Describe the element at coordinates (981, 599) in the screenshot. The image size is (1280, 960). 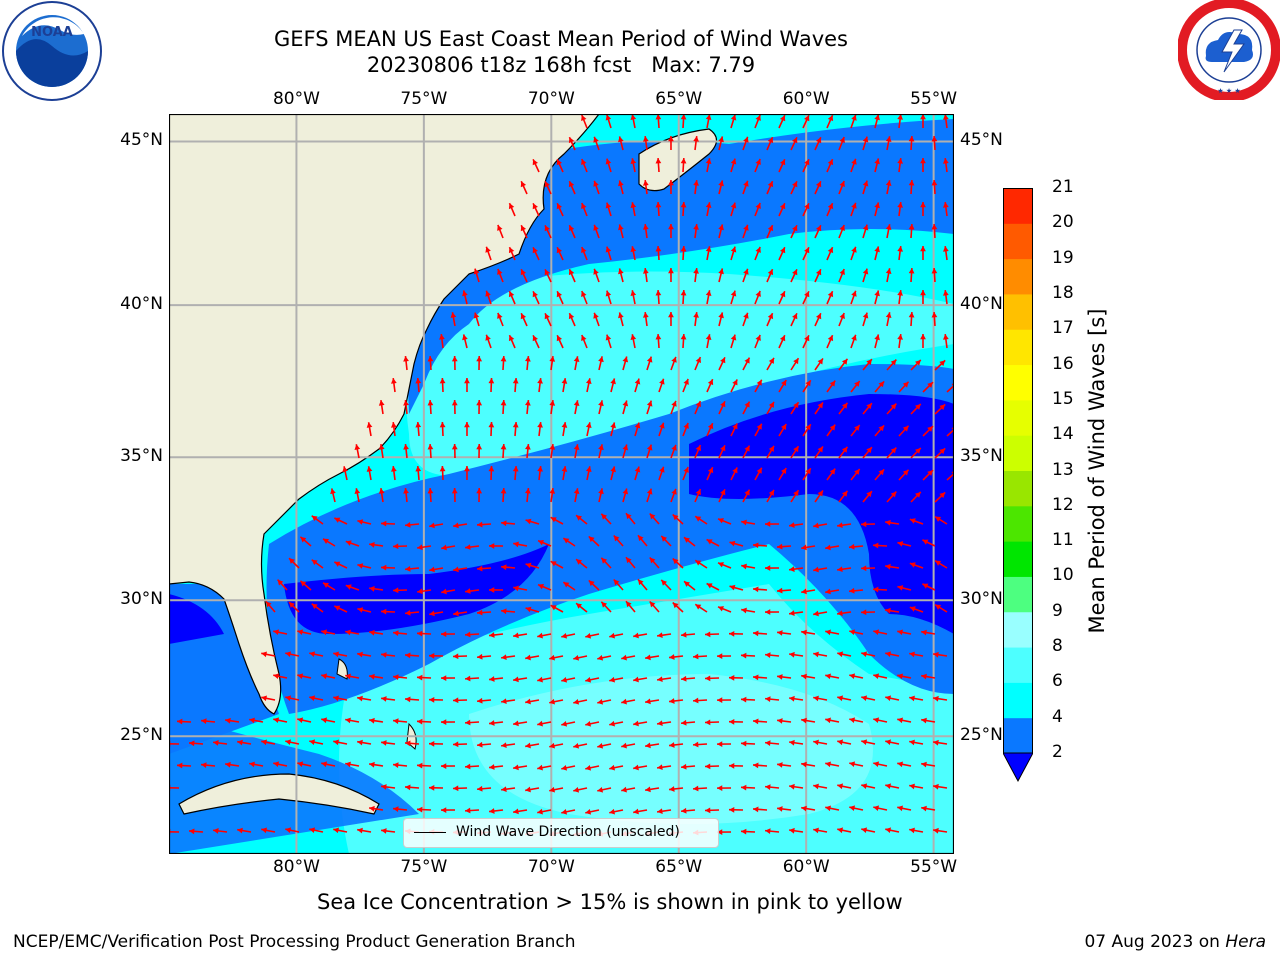
I see `lat-tick-right: 30°N` at that location.